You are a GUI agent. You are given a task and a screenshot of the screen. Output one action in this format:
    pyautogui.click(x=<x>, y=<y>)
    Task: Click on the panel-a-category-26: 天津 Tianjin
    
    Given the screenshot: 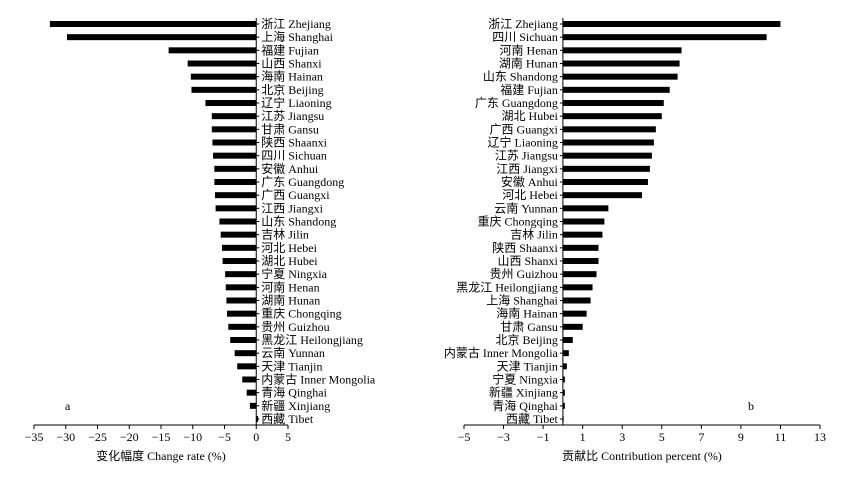 What is the action you would take?
    pyautogui.click(x=291, y=366)
    